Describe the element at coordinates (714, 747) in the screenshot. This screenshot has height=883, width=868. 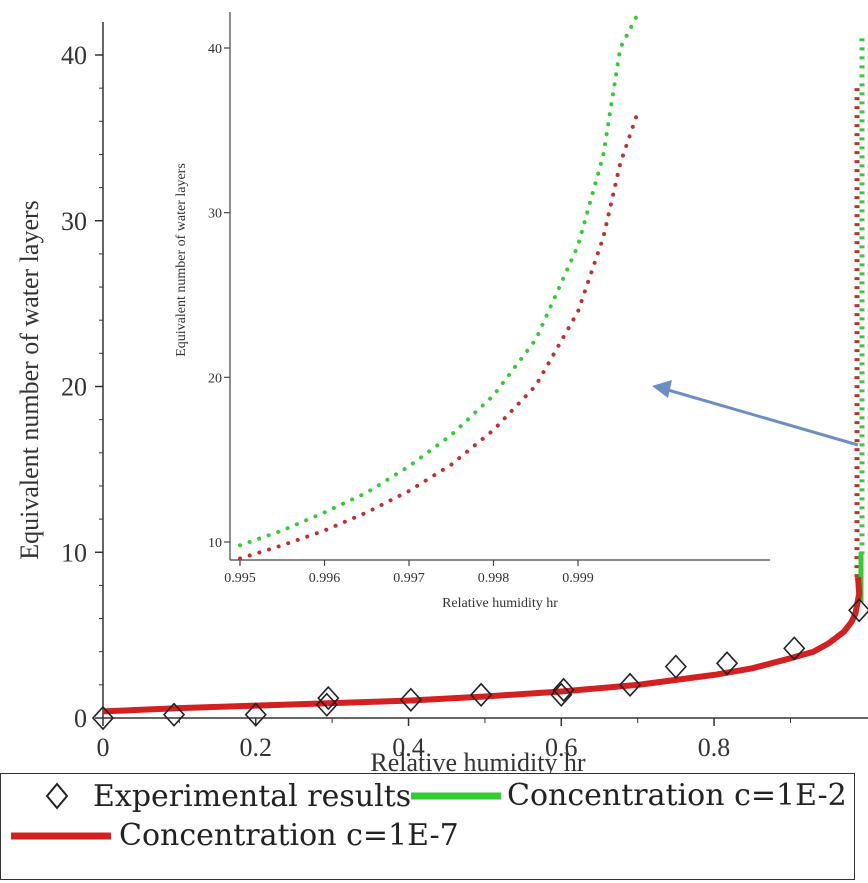
I see `x-tick-label: 0.8` at that location.